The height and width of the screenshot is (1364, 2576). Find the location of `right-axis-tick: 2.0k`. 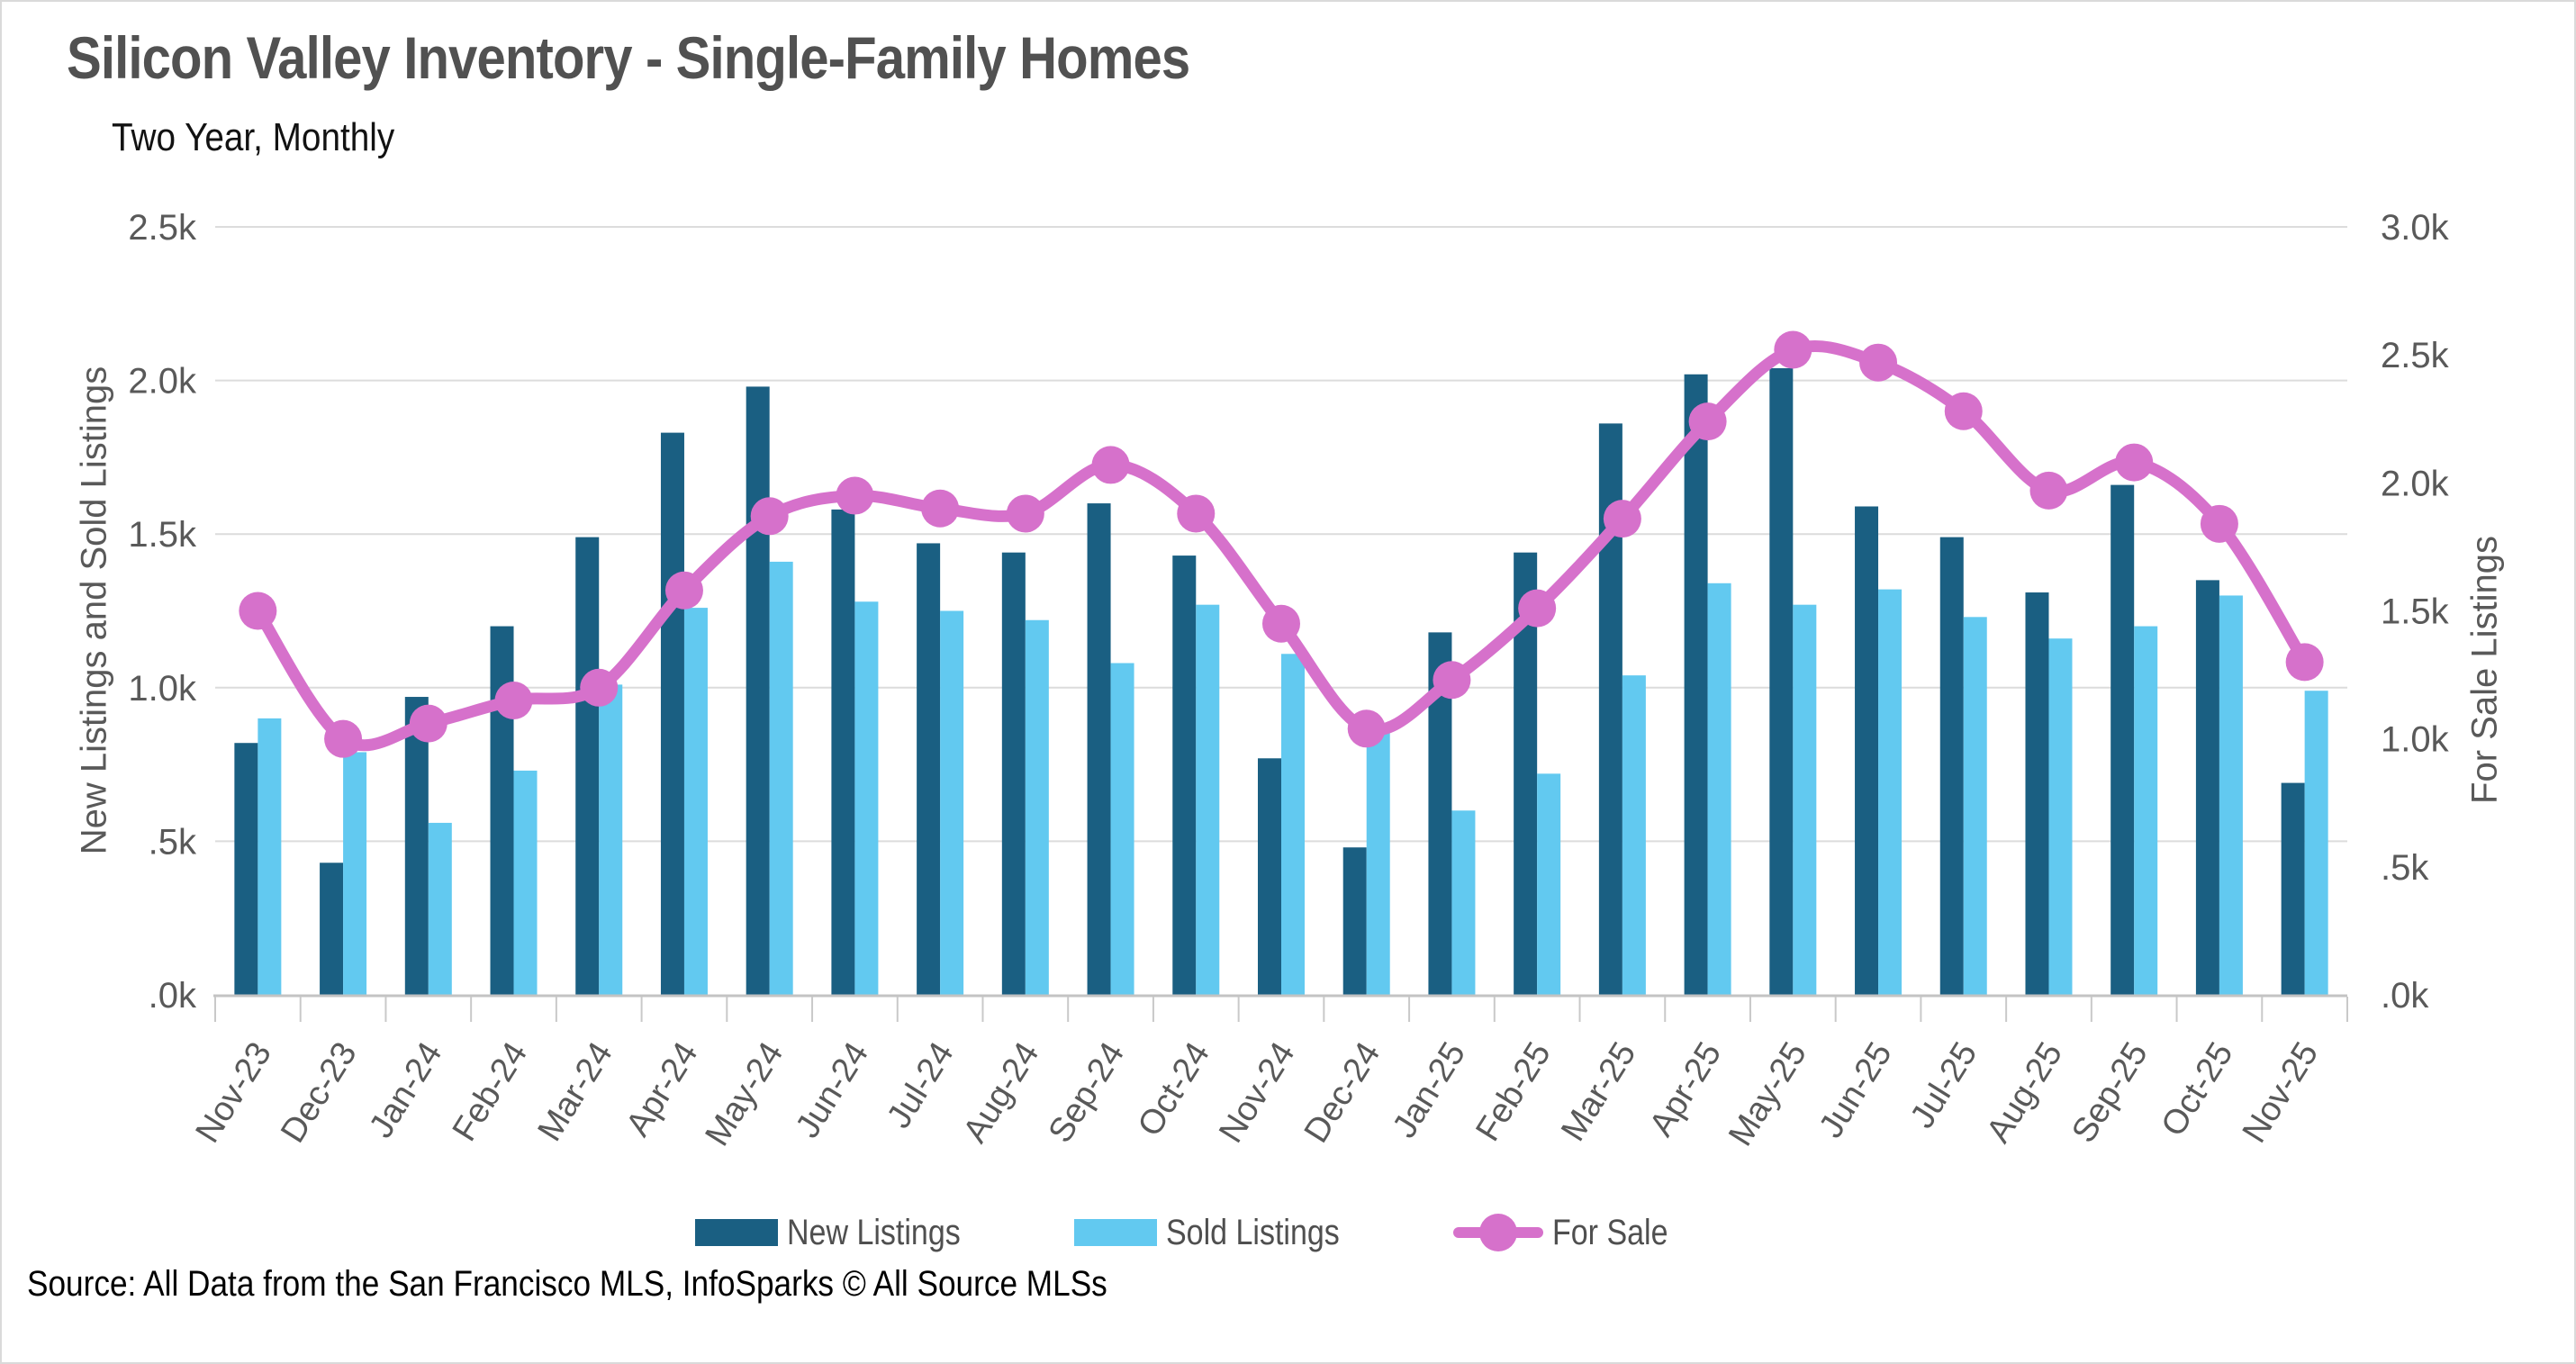

right-axis-tick: 2.0k is located at coordinates (2415, 483).